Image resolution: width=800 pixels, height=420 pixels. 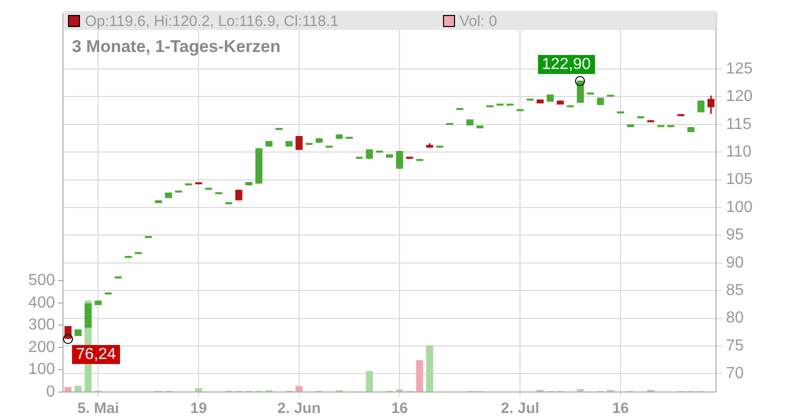 What do you see at coordinates (42, 369) in the screenshot?
I see `y2-tick-label: 100` at bounding box center [42, 369].